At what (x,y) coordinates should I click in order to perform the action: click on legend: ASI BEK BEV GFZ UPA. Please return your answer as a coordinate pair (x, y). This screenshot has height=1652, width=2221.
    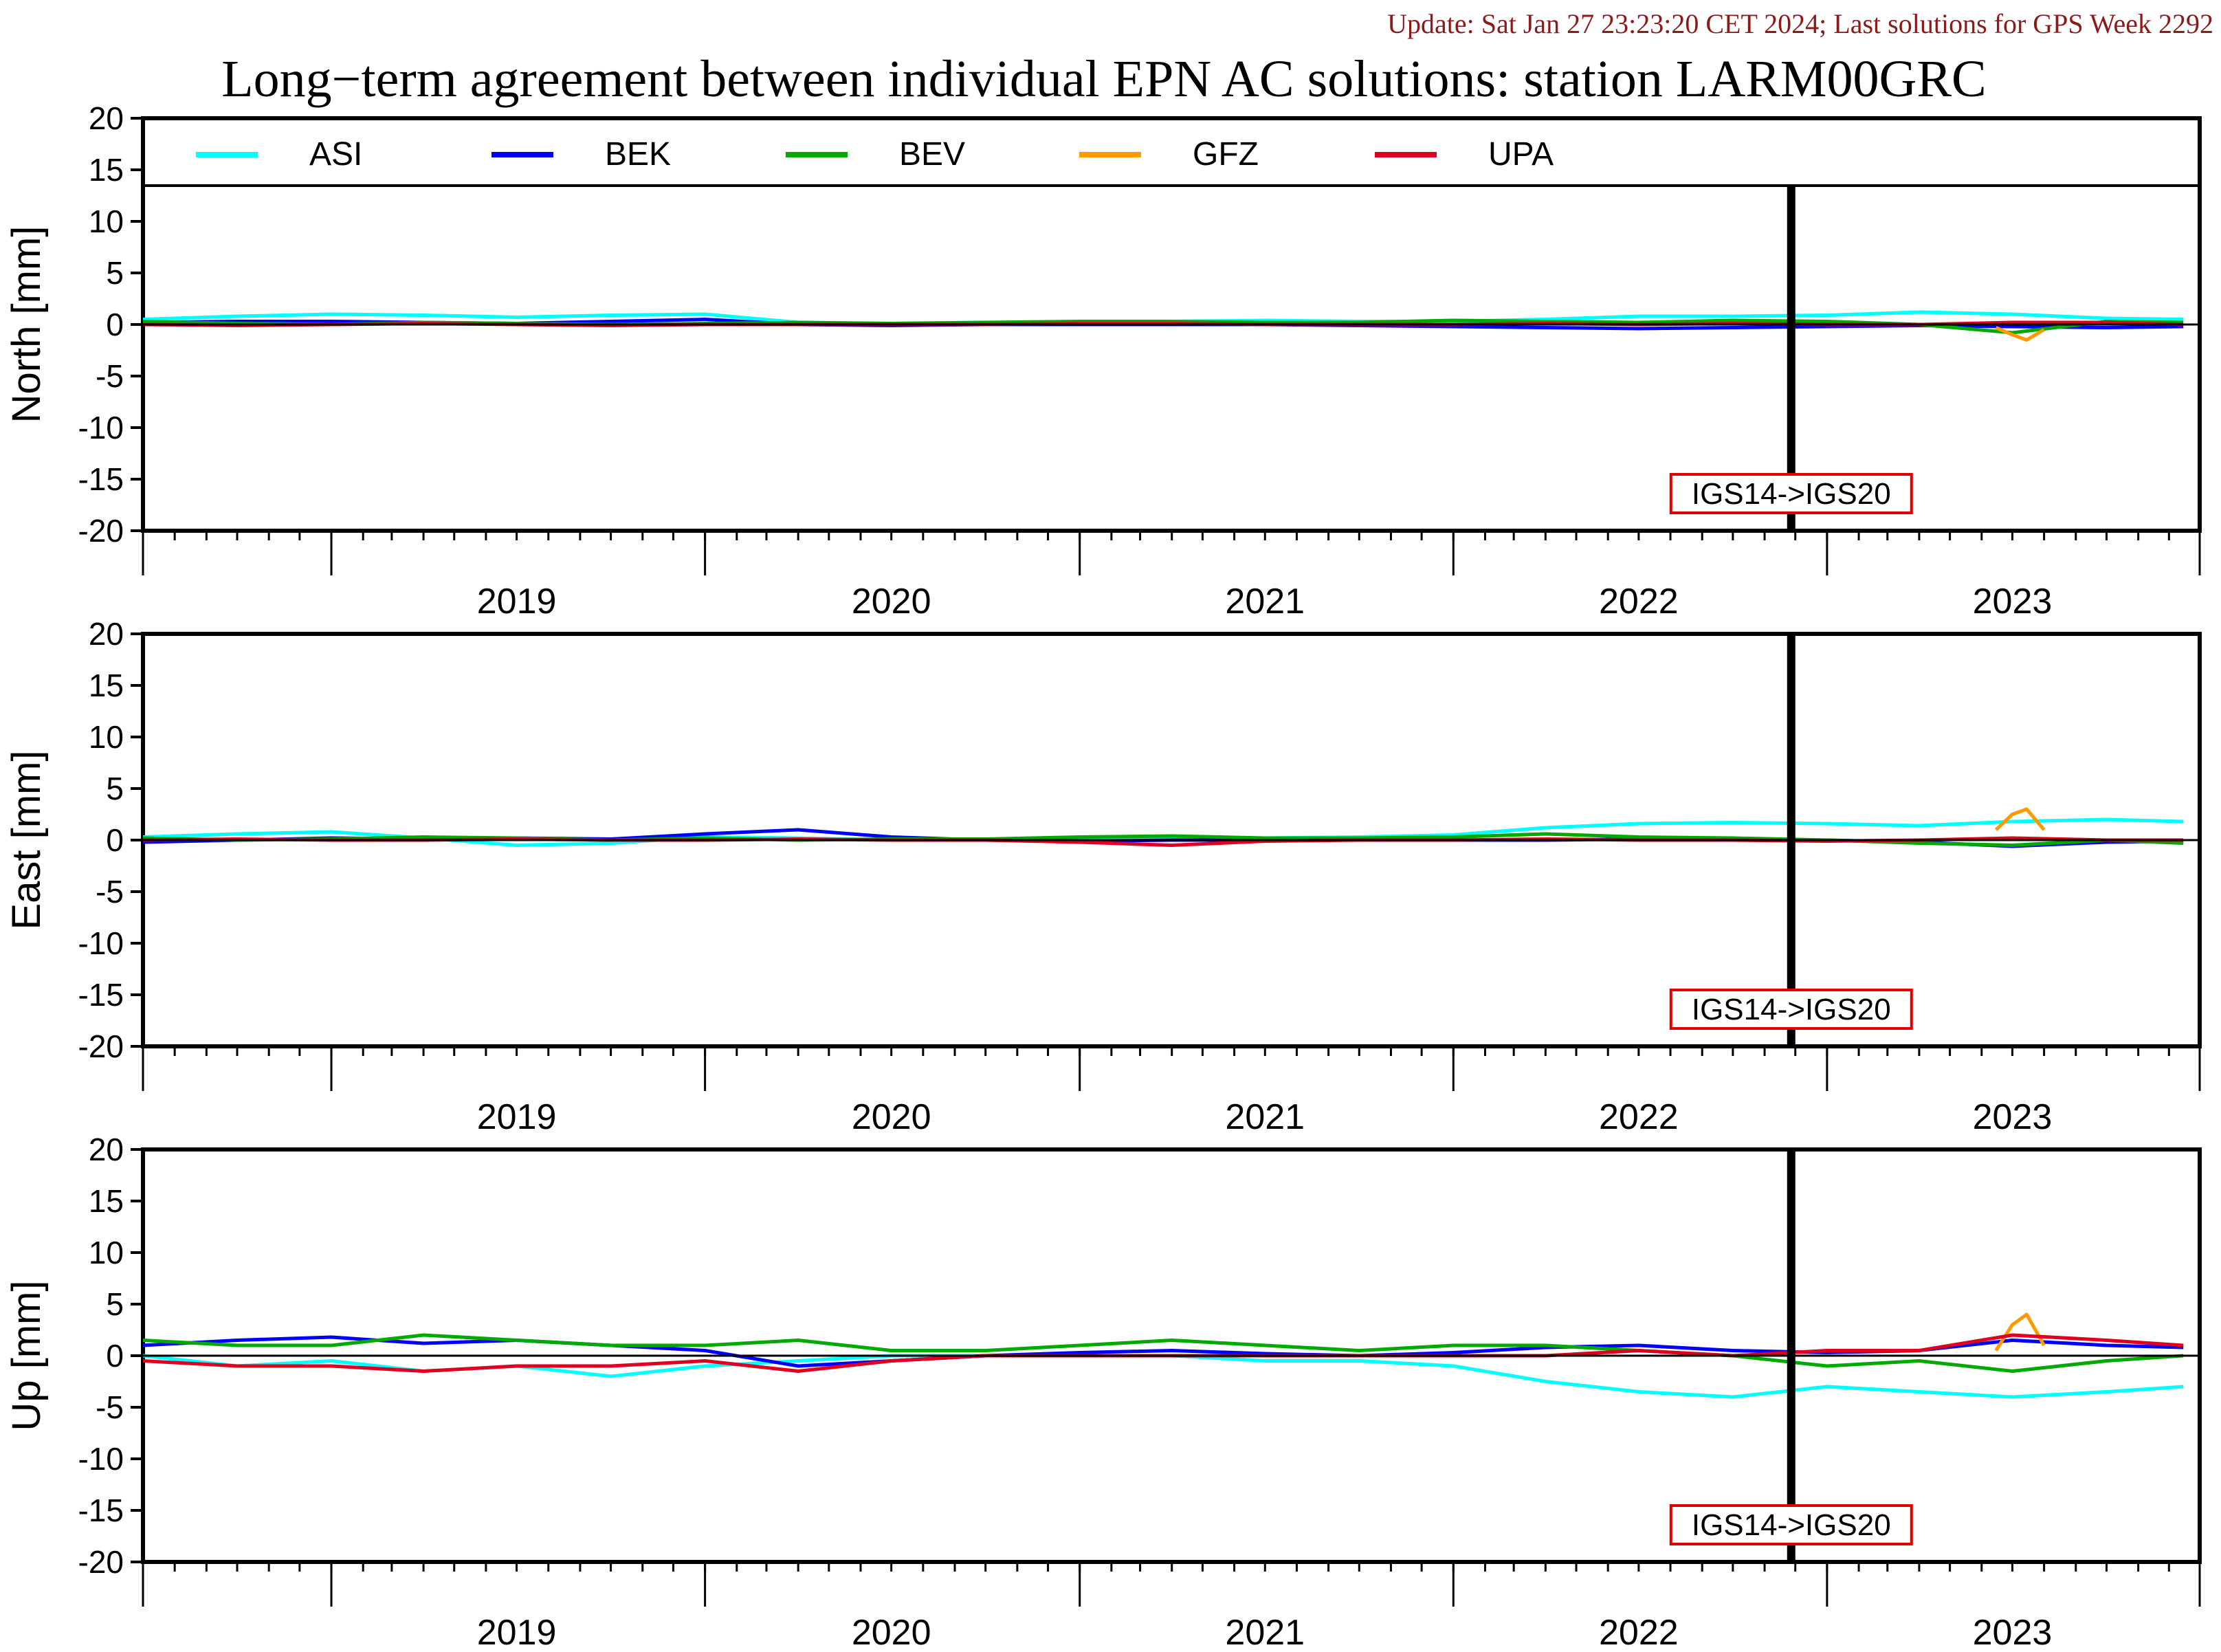
    Looking at the image, I should click on (875, 154).